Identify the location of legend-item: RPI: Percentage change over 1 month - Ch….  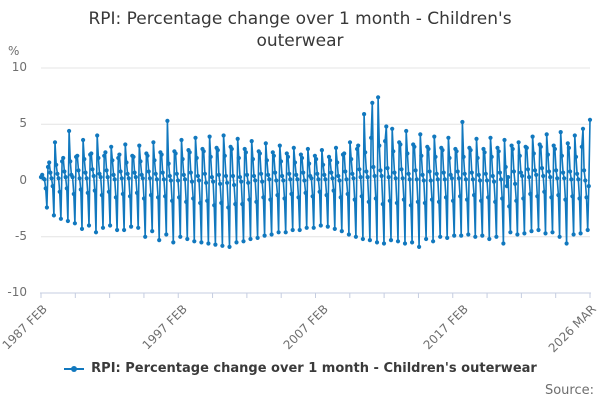
(300, 368).